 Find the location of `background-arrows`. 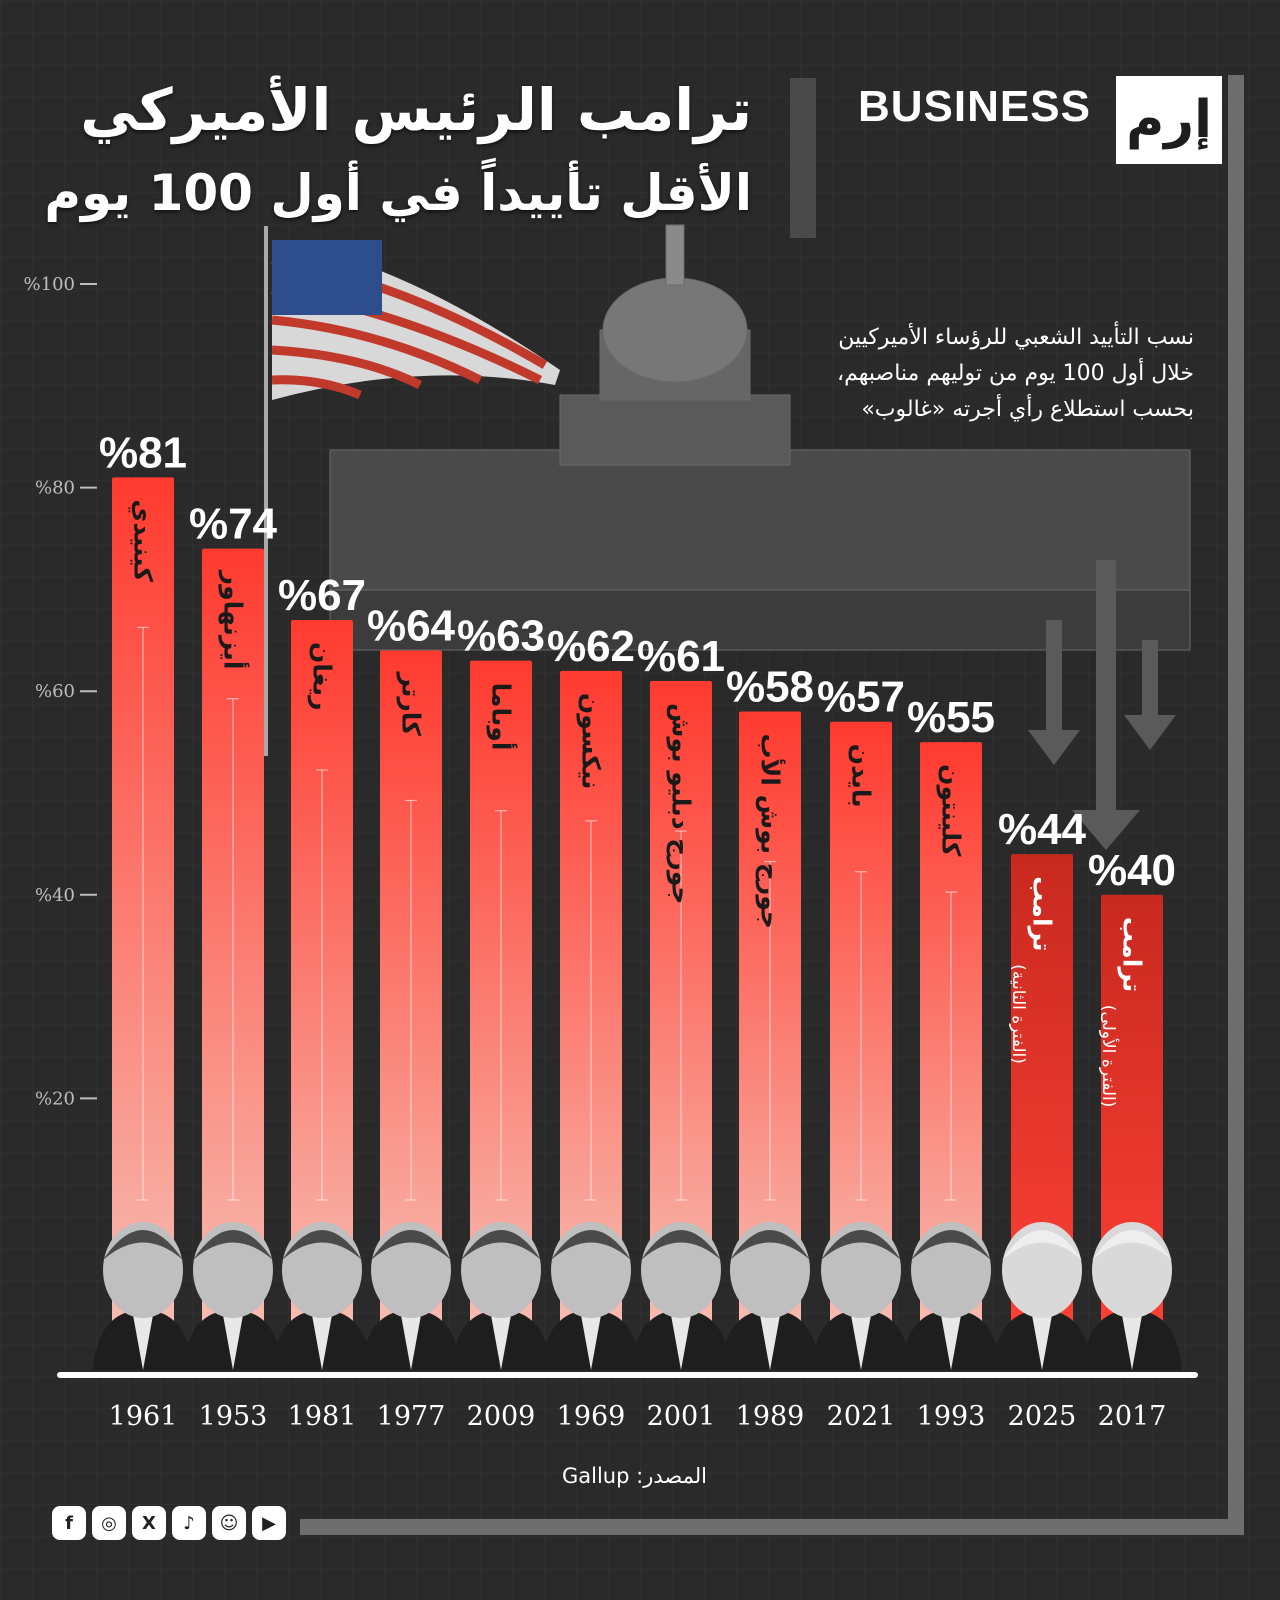

background-arrows is located at coordinates (1102, 705).